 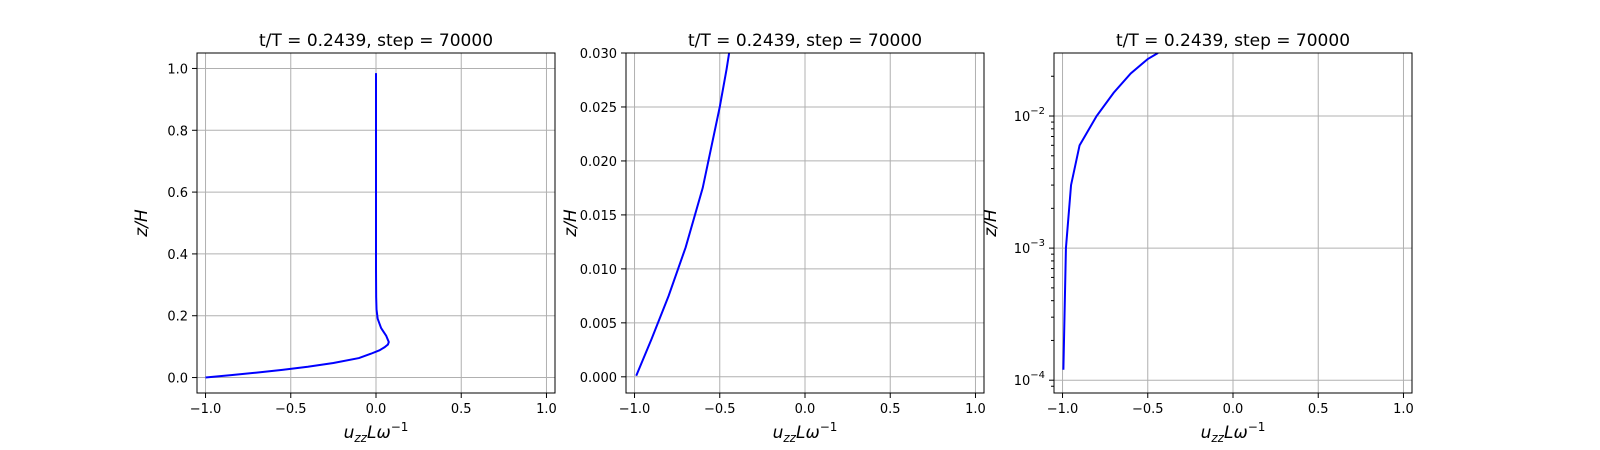 What do you see at coordinates (598, 378) in the screenshot?
I see `y-tick-label: 0.000` at bounding box center [598, 378].